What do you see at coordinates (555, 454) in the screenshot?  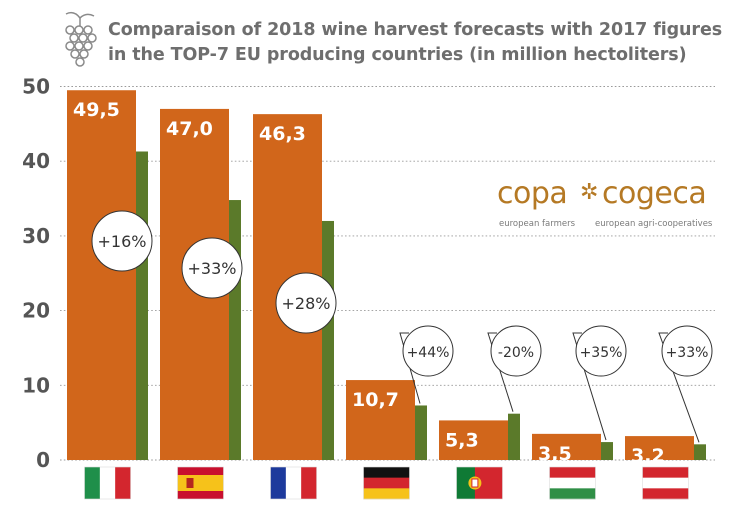 I see `bar-value-label: 3,5` at bounding box center [555, 454].